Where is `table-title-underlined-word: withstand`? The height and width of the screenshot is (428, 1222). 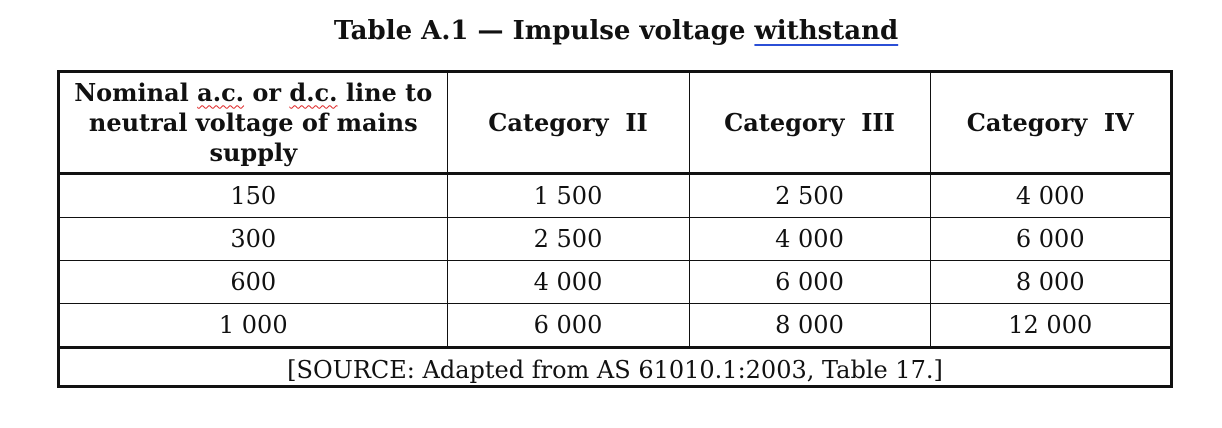
table-title-underlined-word: withstand is located at coordinates (826, 31).